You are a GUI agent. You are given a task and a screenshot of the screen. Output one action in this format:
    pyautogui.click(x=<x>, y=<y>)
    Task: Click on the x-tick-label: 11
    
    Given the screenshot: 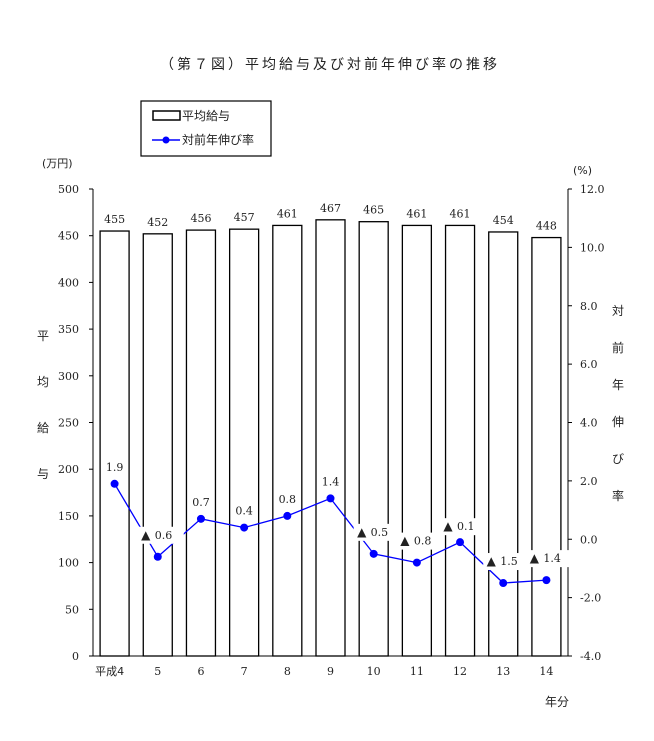 What is the action you would take?
    pyautogui.click(x=417, y=671)
    